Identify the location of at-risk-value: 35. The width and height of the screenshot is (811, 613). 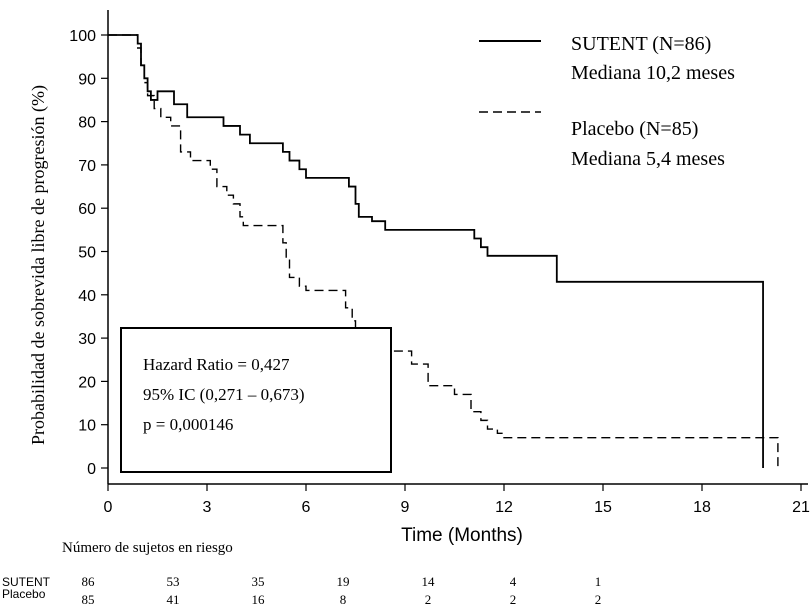
(258, 581).